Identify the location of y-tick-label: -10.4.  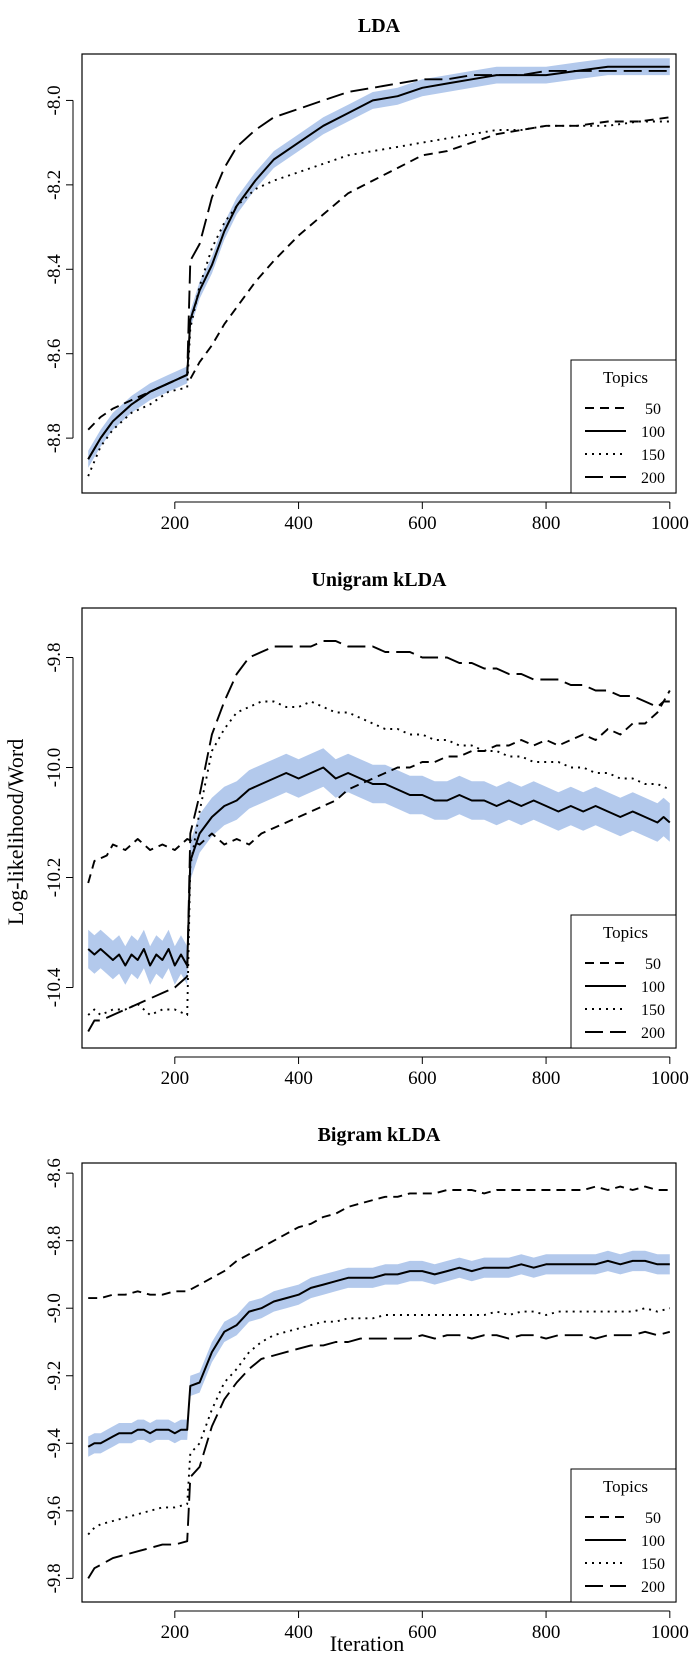
(54, 987).